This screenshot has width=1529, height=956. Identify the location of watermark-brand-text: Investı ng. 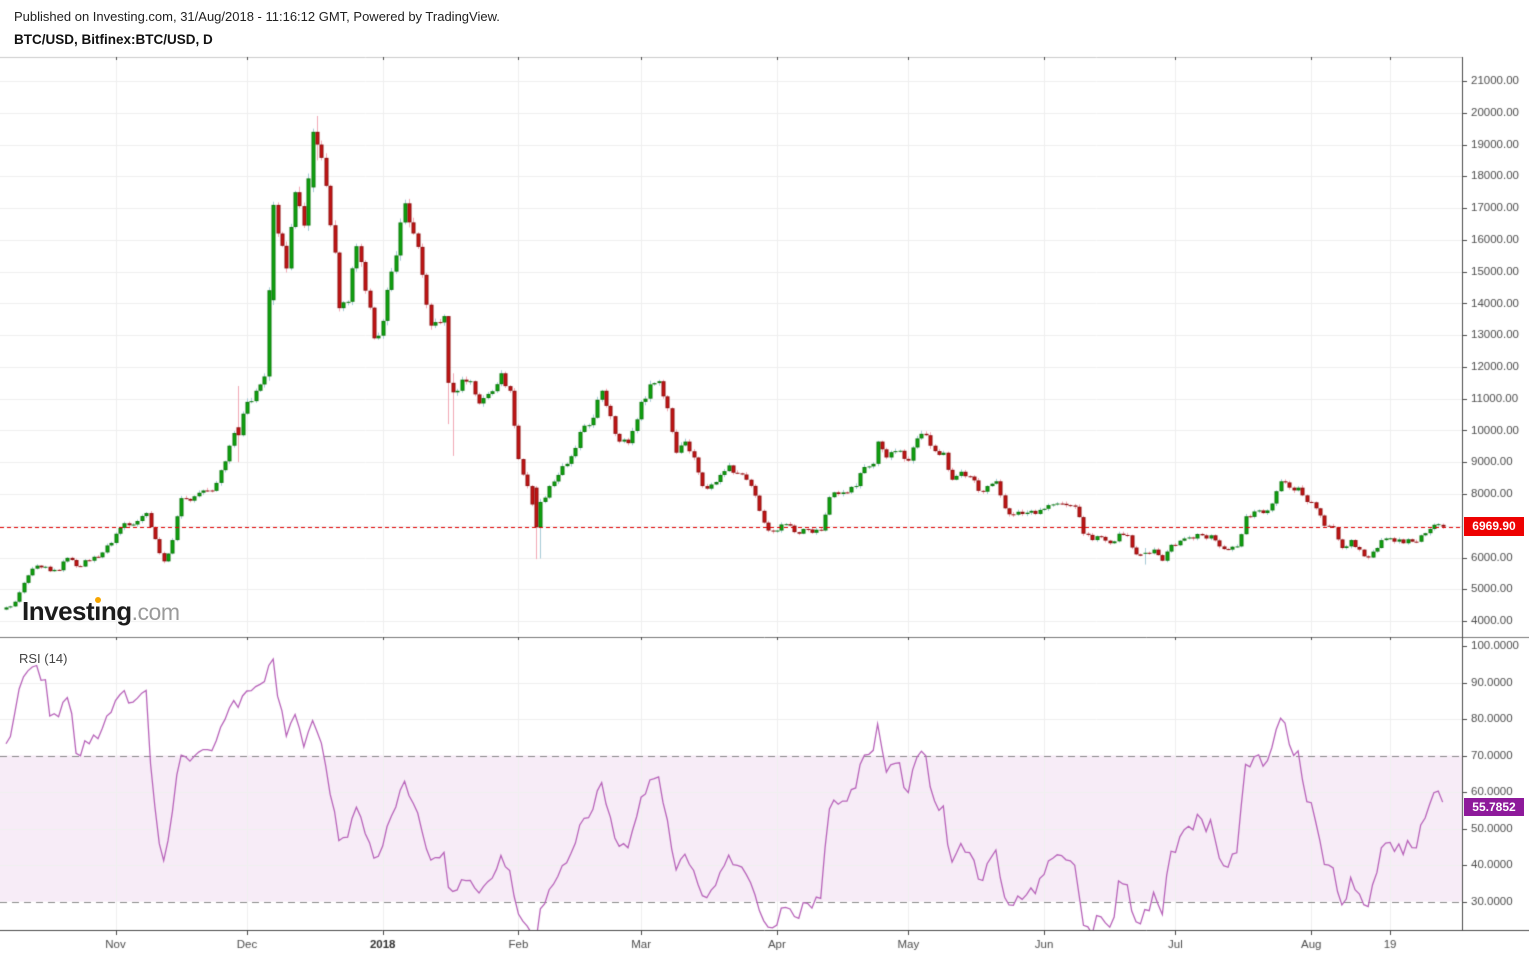
(77, 611).